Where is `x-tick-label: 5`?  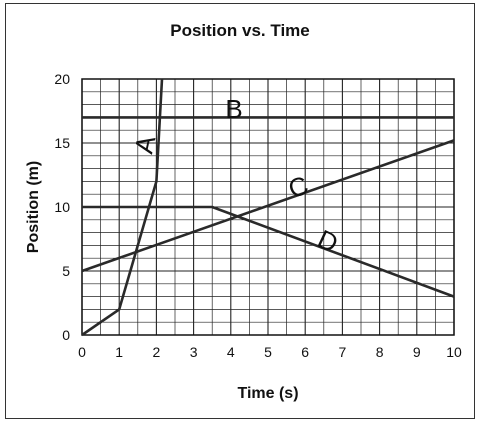
x-tick-label: 5 is located at coordinates (268, 352).